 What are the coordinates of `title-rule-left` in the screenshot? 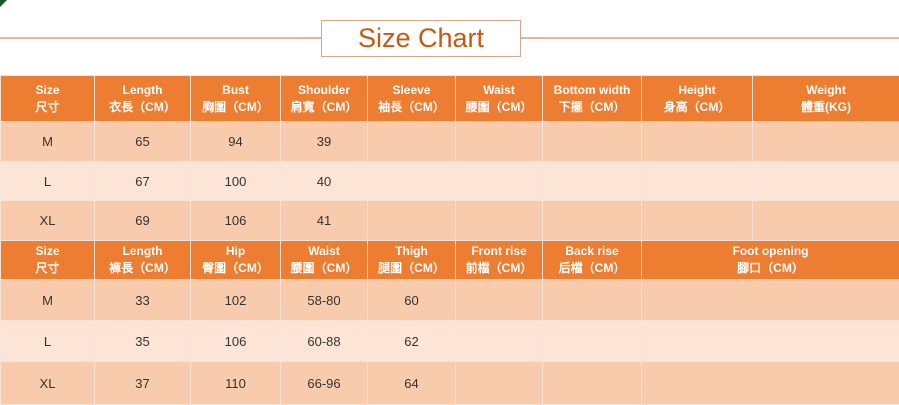 It's located at (160, 38).